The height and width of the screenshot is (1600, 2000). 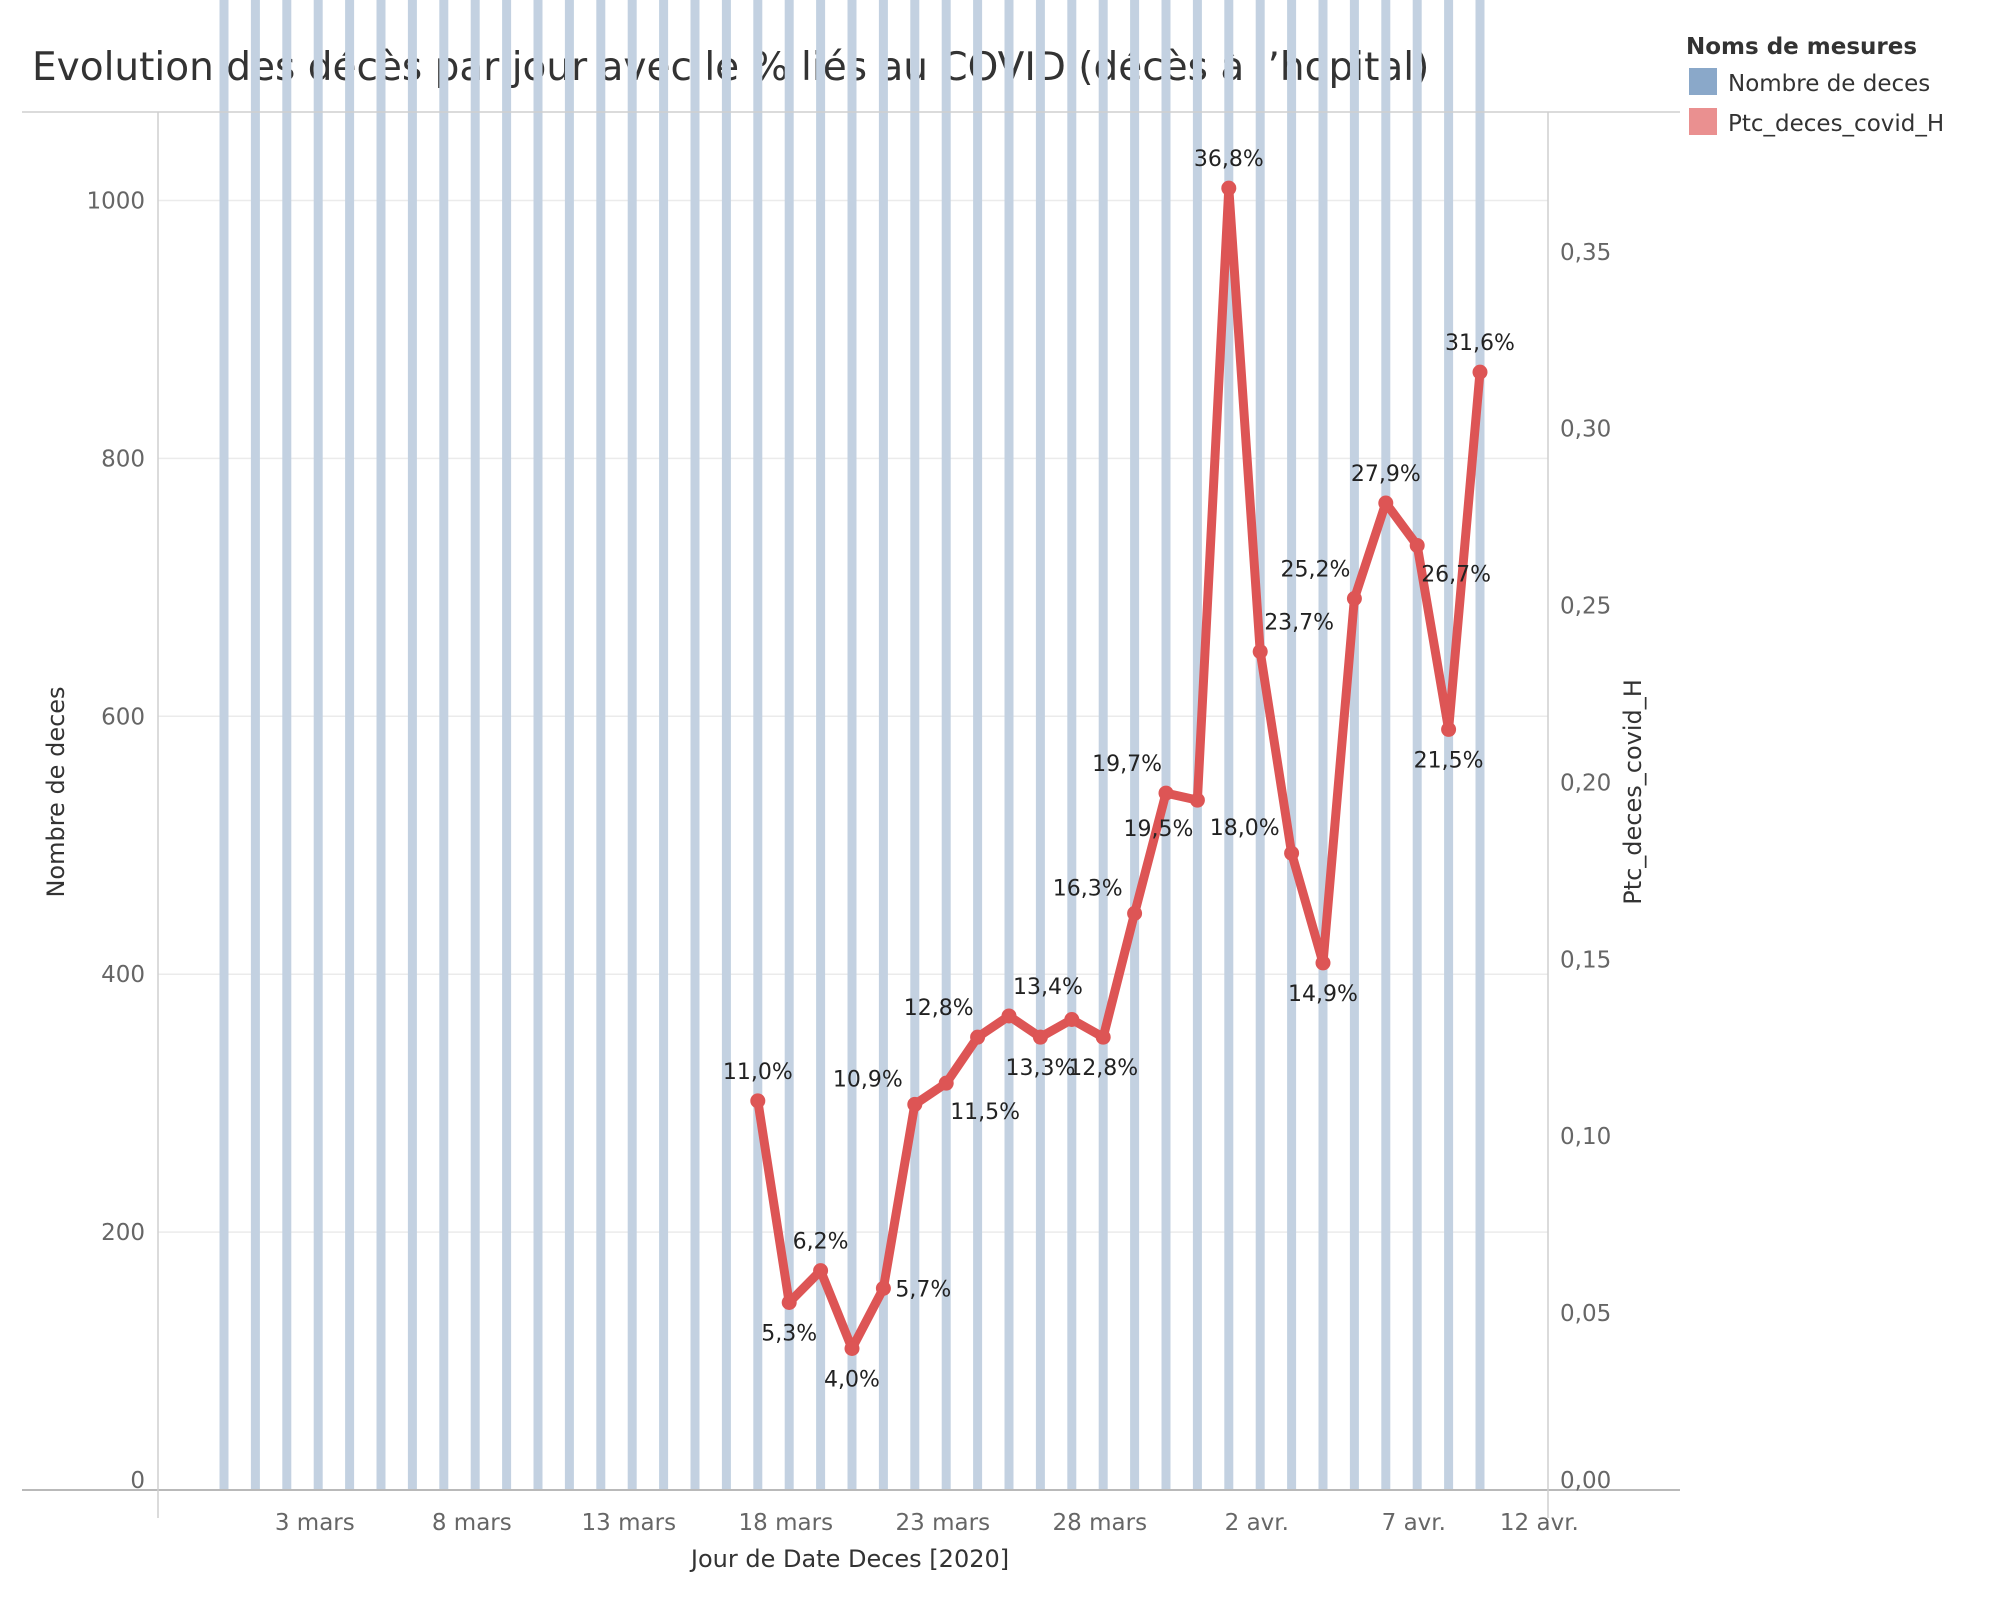 I want to click on data-label: 13,4%, so click(x=1048, y=987).